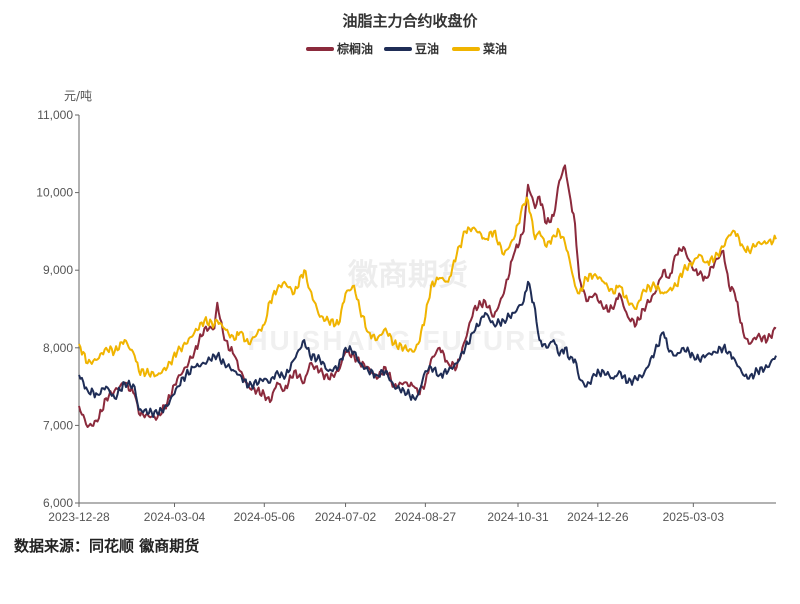 This screenshot has width=800, height=604. Describe the element at coordinates (265, 517) in the screenshot. I see `x-tick-label: 2024-05-06` at that location.